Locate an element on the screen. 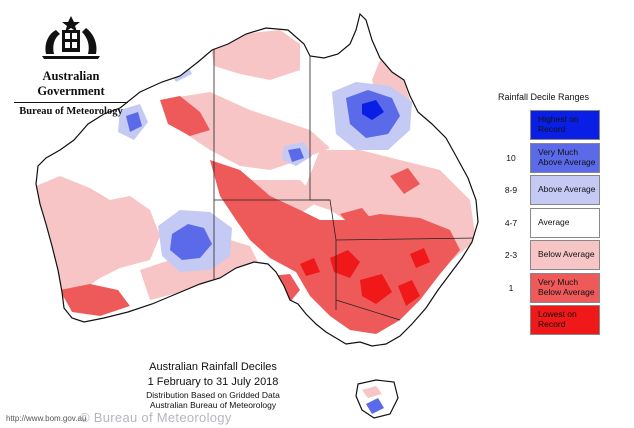 This screenshot has width=634, height=428. watermark: © Bureau of Meteorology is located at coordinates (156, 417).